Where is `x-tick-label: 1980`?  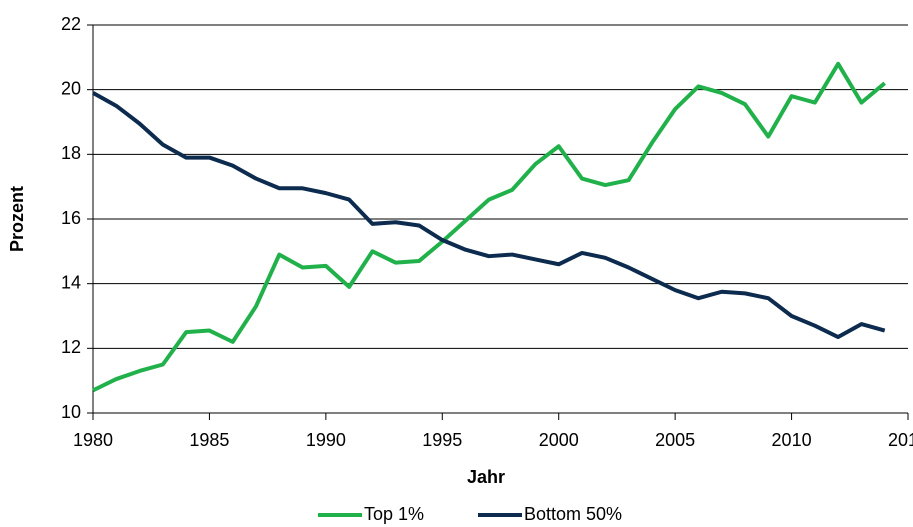 x-tick-label: 1980 is located at coordinates (93, 440).